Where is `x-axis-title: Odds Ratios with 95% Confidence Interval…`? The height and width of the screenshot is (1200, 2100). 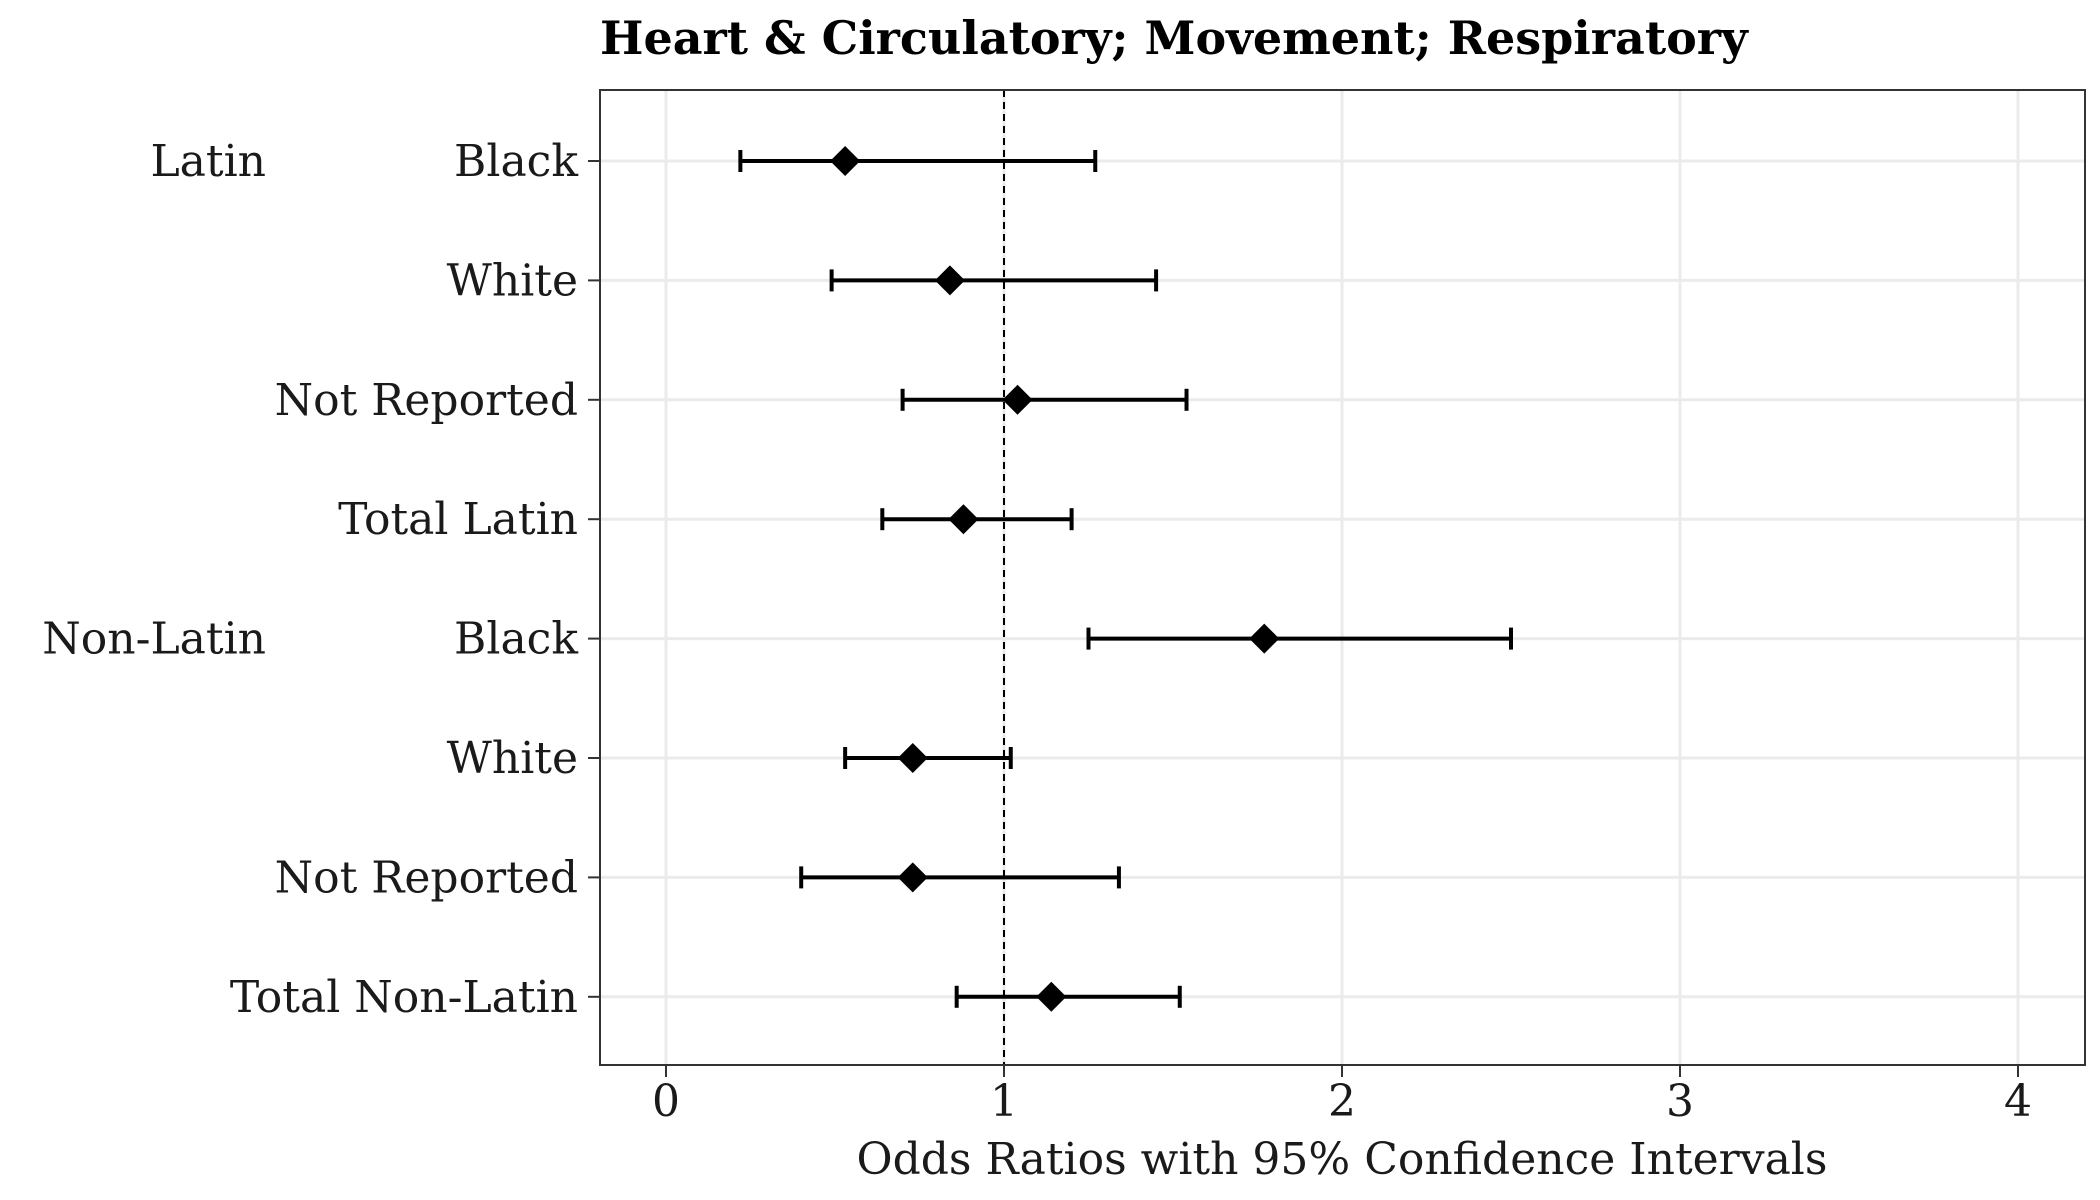
x-axis-title: Odds Ratios with 95% Confidence Interval… is located at coordinates (1342, 1159).